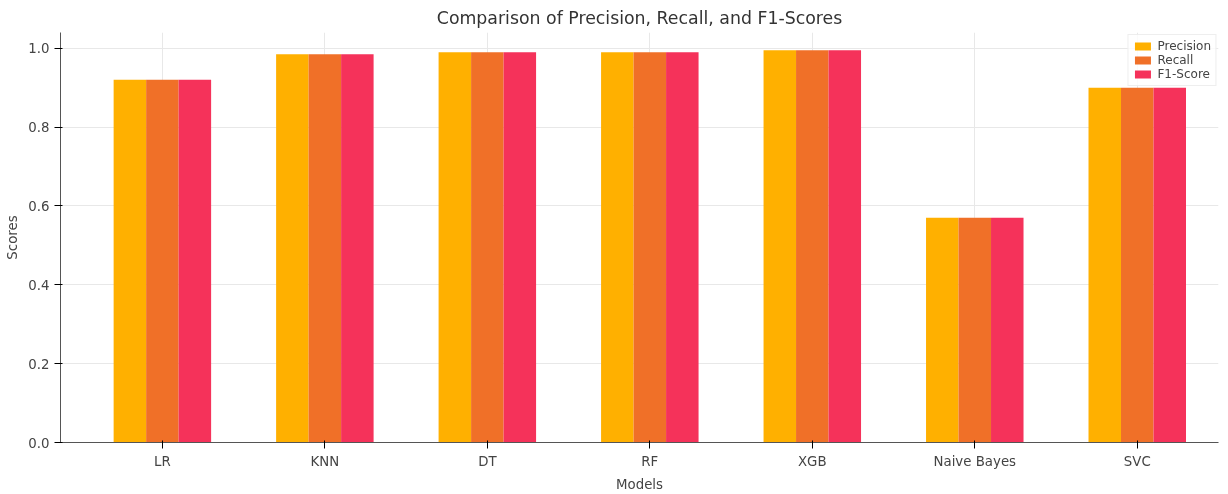 This screenshot has height=494, width=1228. I want to click on y-tick-label: 0.8, so click(39, 128).